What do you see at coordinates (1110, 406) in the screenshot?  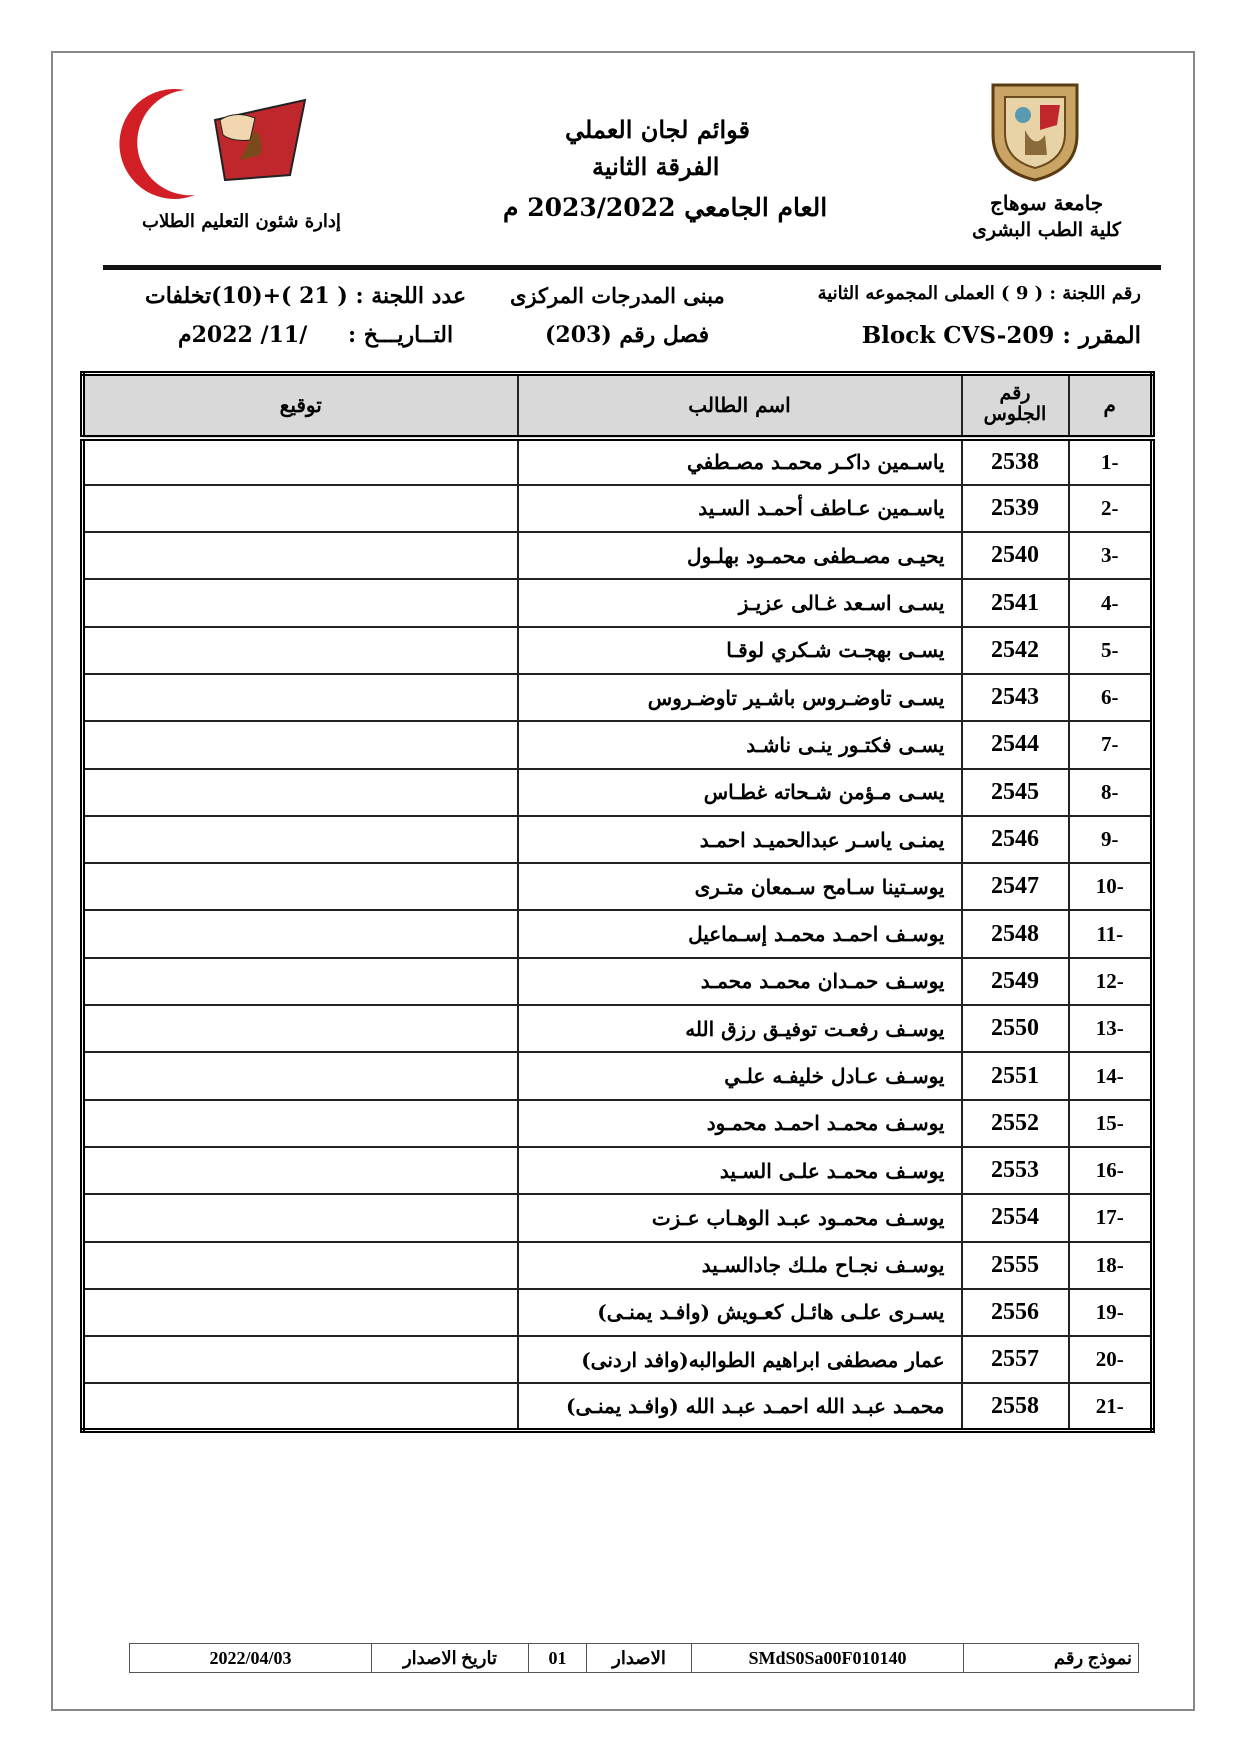 I see `header-no: م` at bounding box center [1110, 406].